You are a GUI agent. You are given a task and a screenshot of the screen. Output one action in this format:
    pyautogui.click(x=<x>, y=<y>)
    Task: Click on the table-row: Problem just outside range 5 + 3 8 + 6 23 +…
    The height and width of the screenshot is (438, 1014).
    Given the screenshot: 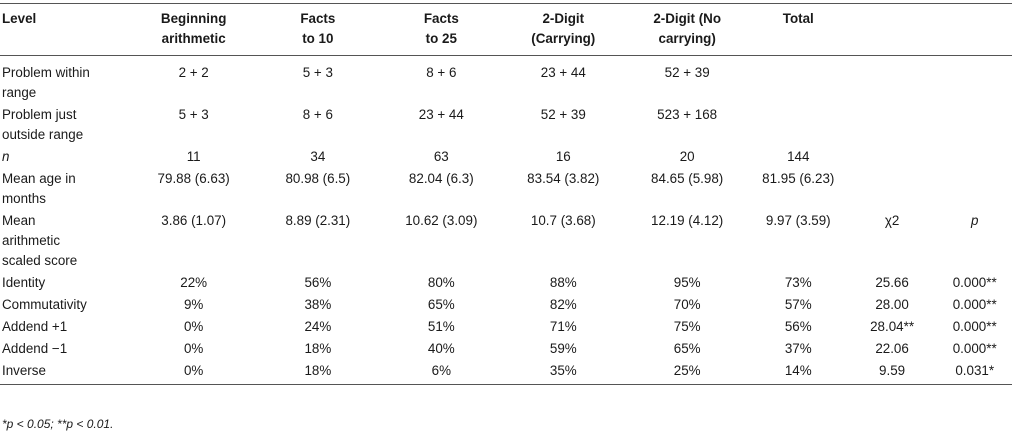 What is the action you would take?
    pyautogui.click(x=506, y=125)
    